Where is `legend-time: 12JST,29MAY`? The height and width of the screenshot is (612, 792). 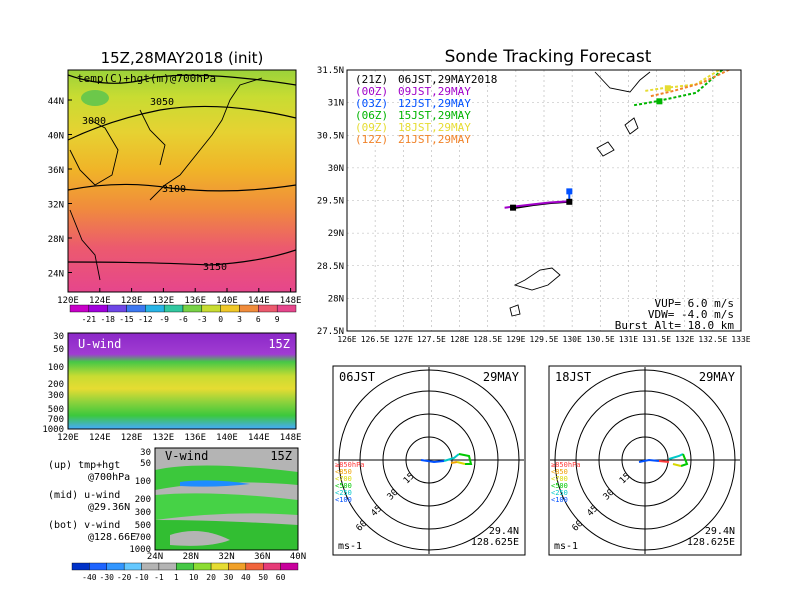 legend-time: 12JST,29MAY is located at coordinates (434, 103).